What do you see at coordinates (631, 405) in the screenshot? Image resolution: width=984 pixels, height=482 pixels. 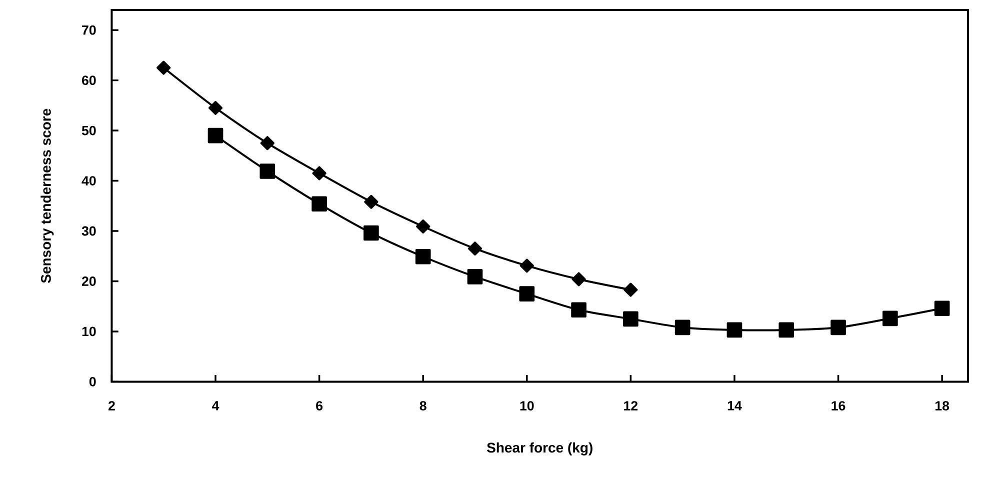 I see `x-tick-label: 12` at bounding box center [631, 405].